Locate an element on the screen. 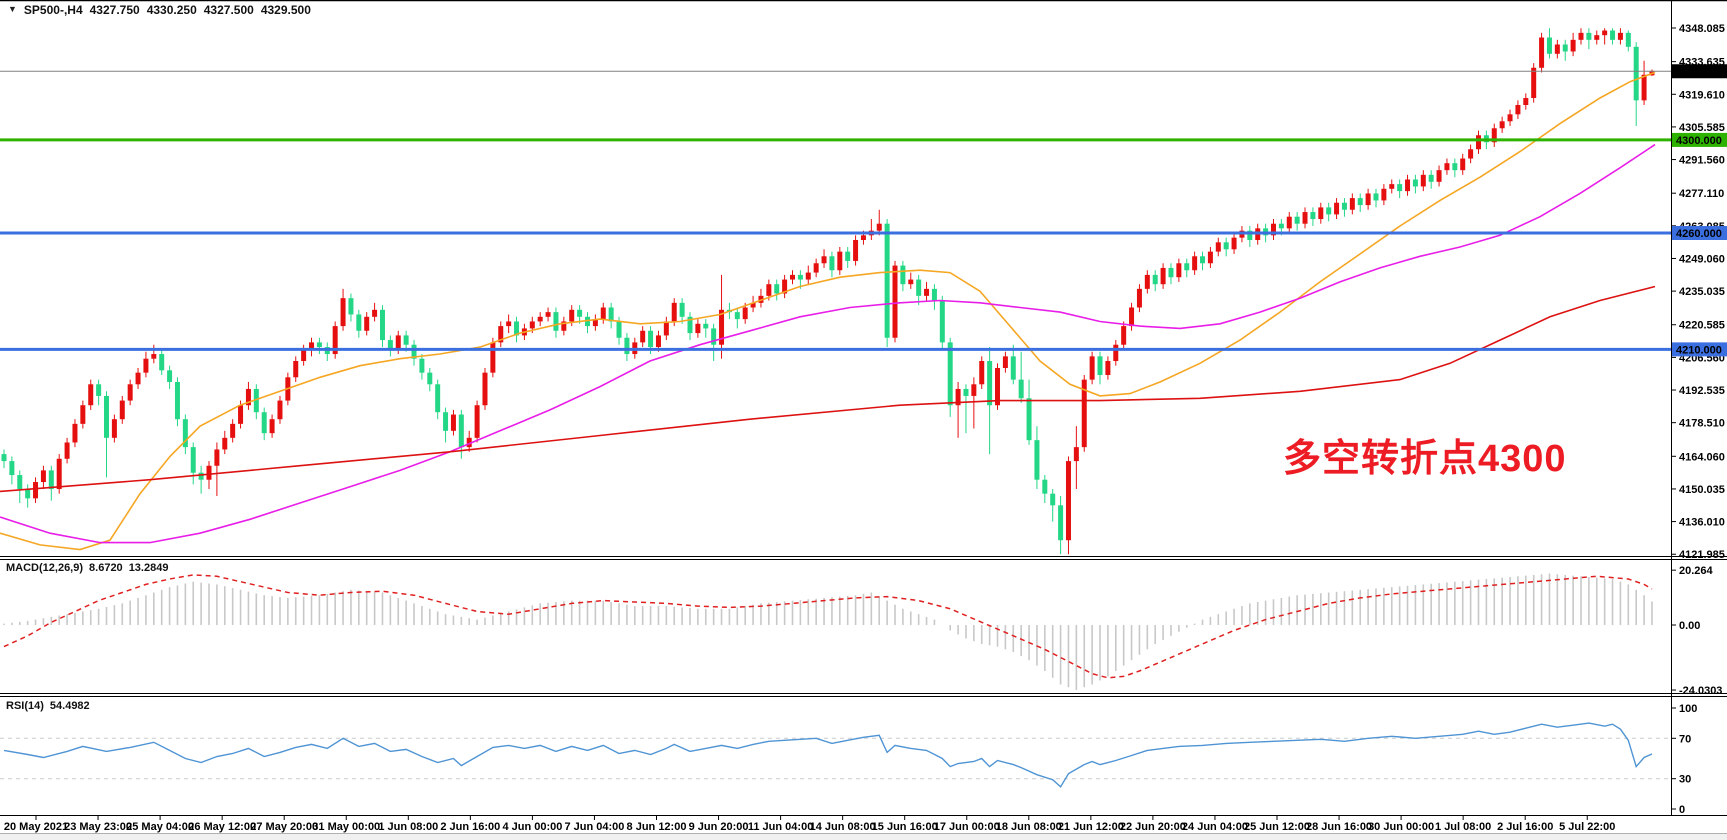 Image resolution: width=1727 pixels, height=840 pixels. axis-label: 4319.610 is located at coordinates (1702, 95).